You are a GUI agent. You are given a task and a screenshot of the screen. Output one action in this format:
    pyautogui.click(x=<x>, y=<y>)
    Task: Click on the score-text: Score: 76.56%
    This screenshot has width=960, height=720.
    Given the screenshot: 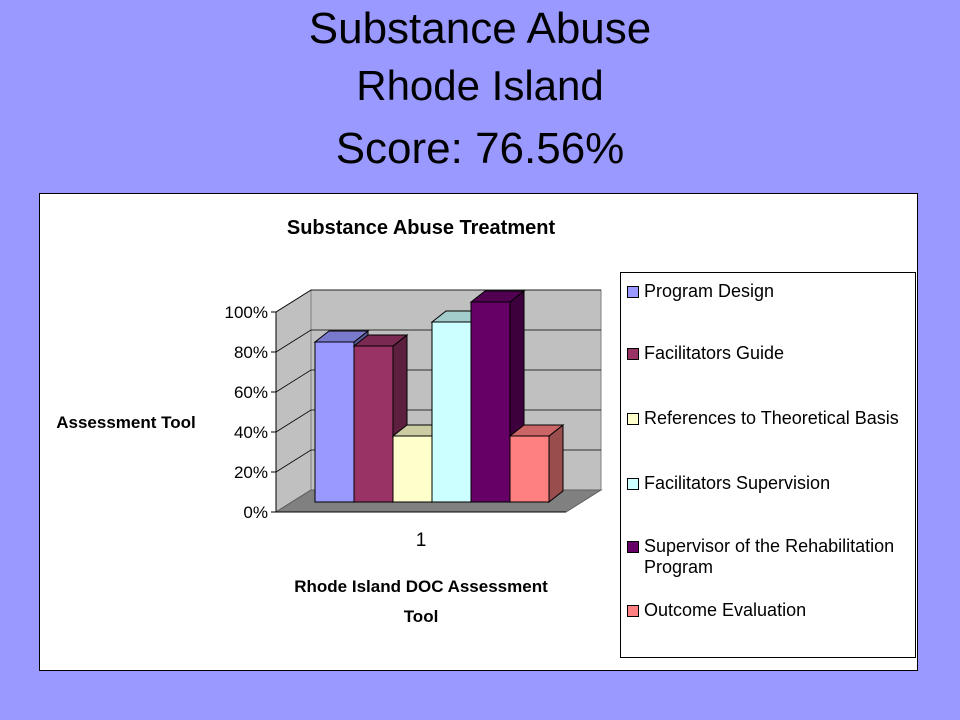 What is the action you would take?
    pyautogui.click(x=480, y=148)
    